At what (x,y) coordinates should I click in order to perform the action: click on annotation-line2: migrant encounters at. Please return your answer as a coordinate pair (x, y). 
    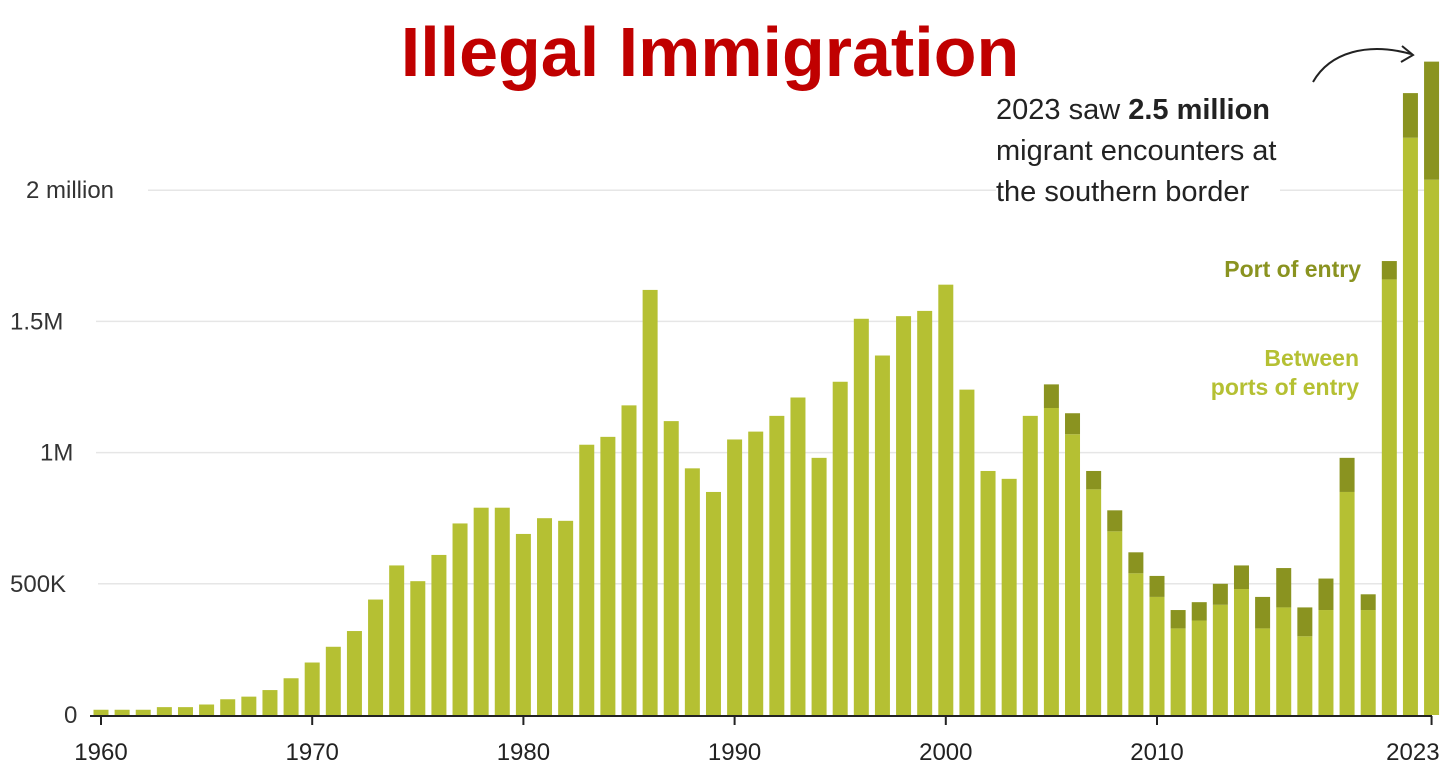
    Looking at the image, I should click on (1136, 151).